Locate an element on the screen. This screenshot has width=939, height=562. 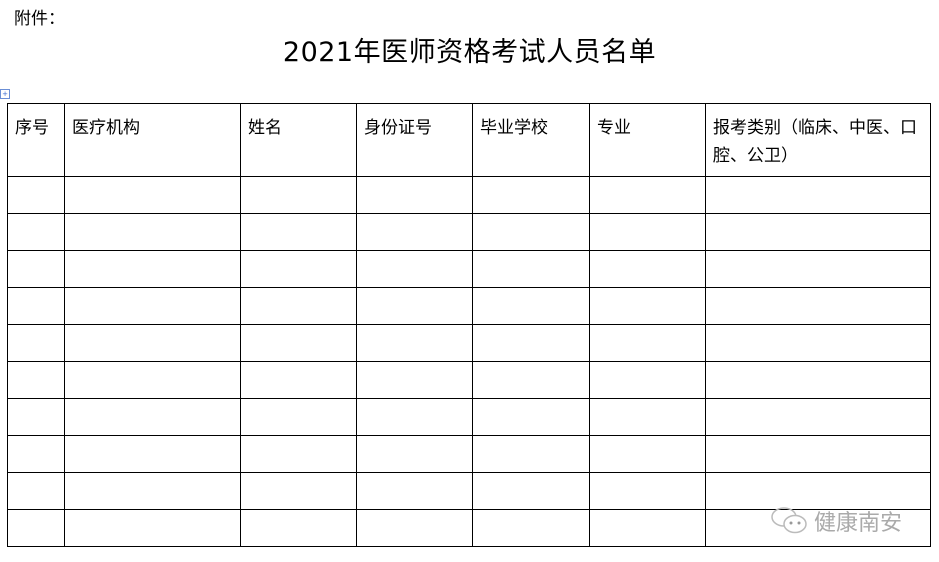
header-cell: 专业 is located at coordinates (647, 140).